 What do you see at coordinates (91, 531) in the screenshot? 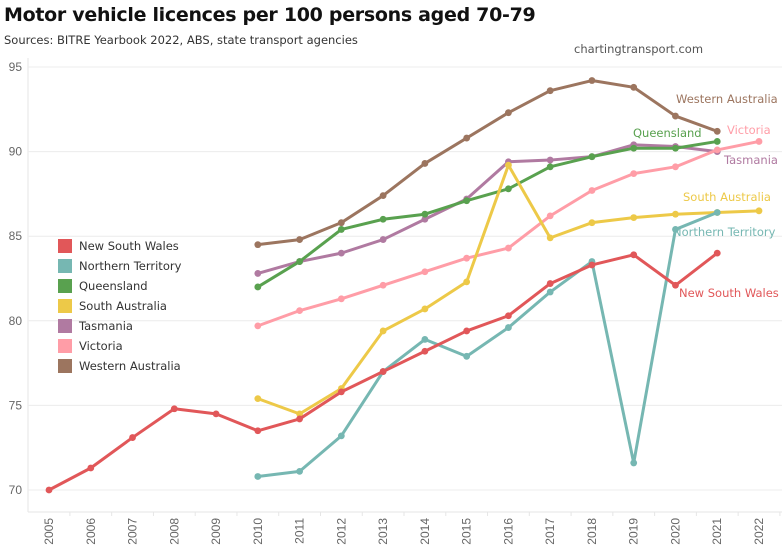
I see `x-tick-label: 2006` at bounding box center [91, 531].